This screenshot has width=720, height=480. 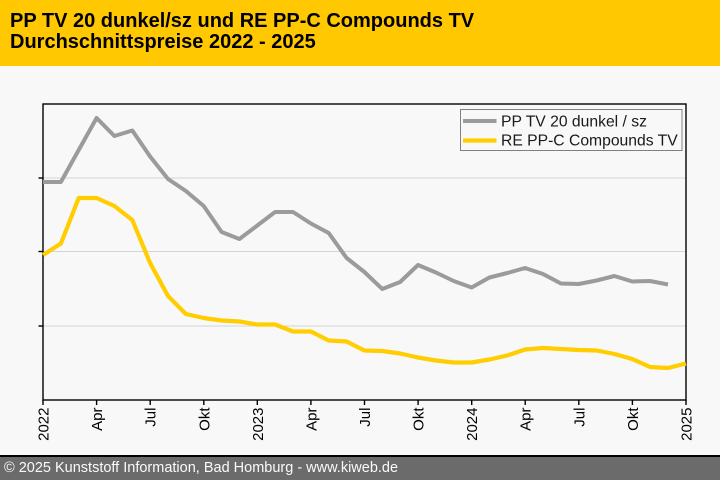 What do you see at coordinates (258, 424) in the screenshot?
I see `svg-text: 2023` at bounding box center [258, 424].